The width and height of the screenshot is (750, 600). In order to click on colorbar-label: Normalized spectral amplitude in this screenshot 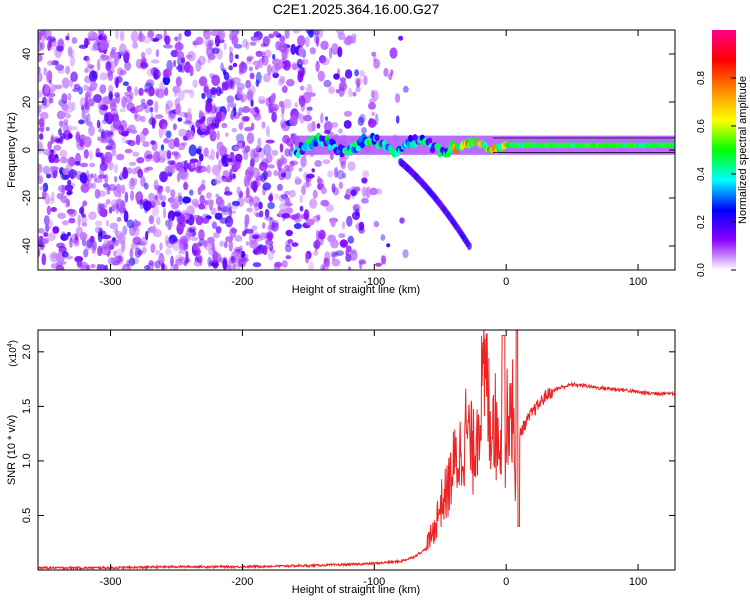, I will do `click(743, 150)`.